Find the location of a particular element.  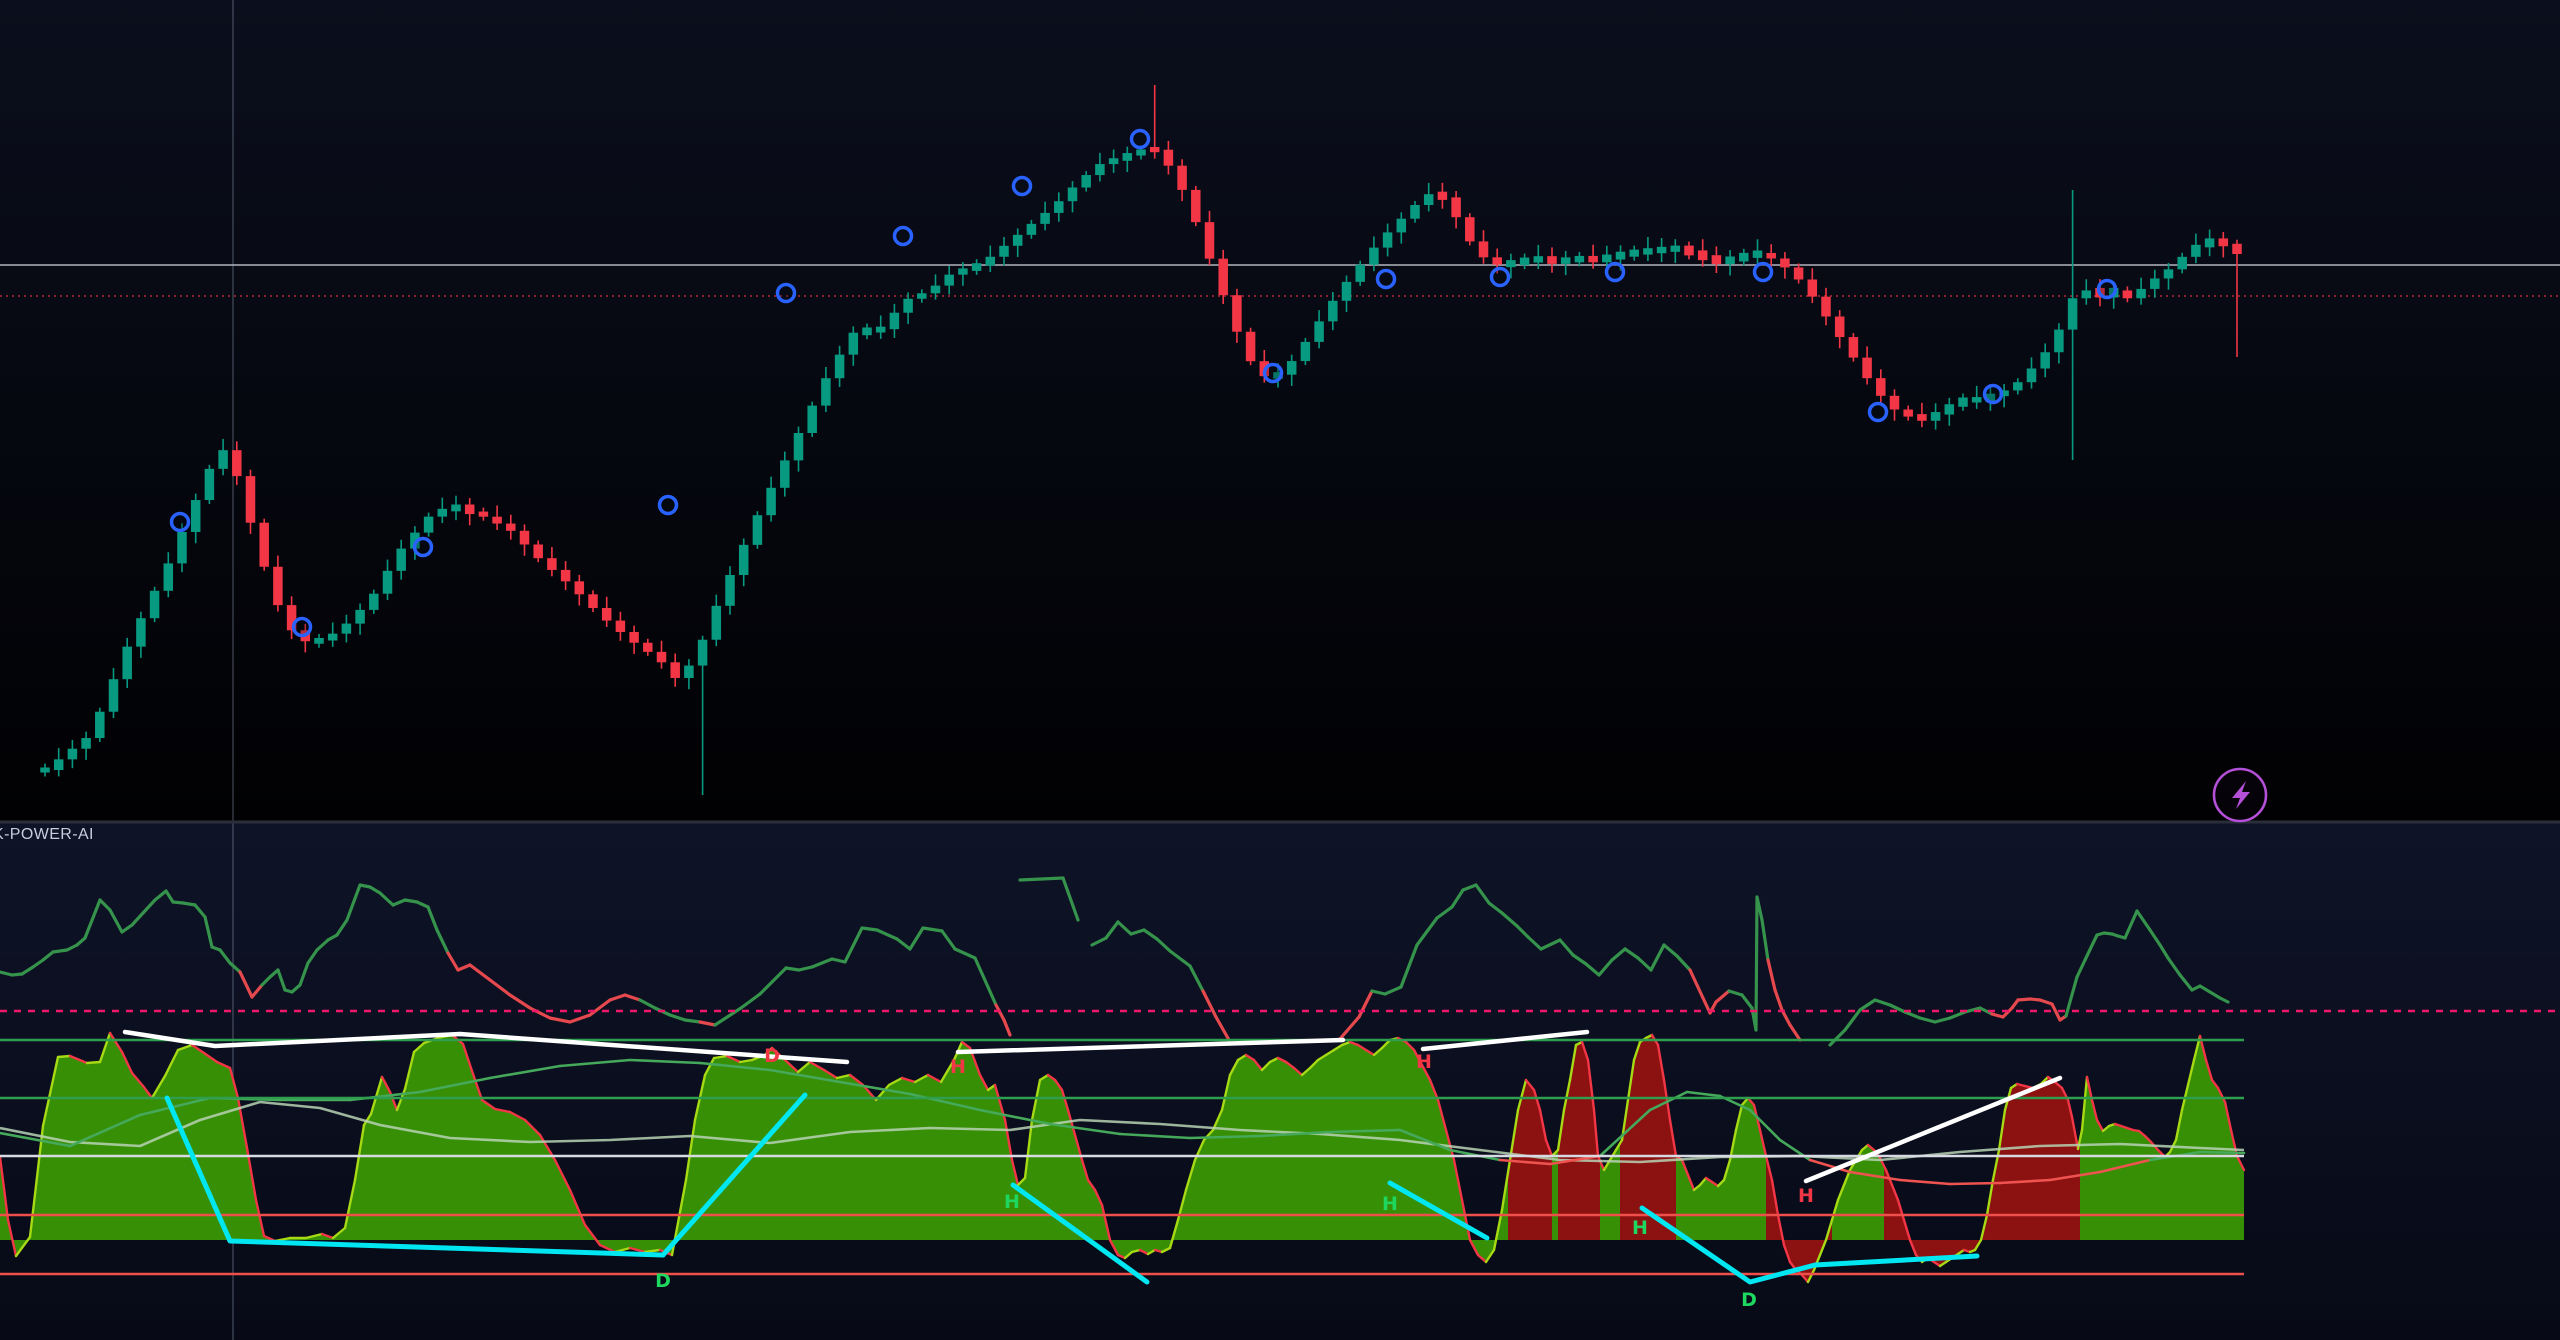

lightning-icon is located at coordinates (2241, 795).